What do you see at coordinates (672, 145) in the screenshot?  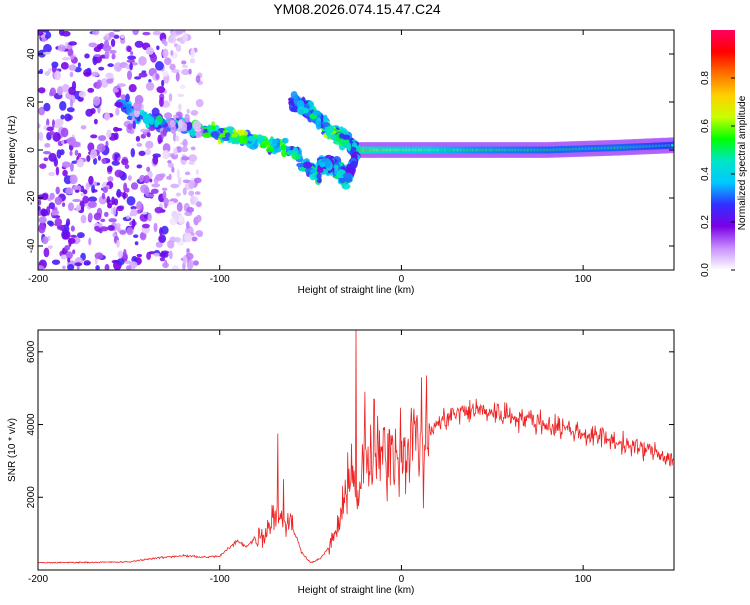 I see `carrier-core` at bounding box center [672, 145].